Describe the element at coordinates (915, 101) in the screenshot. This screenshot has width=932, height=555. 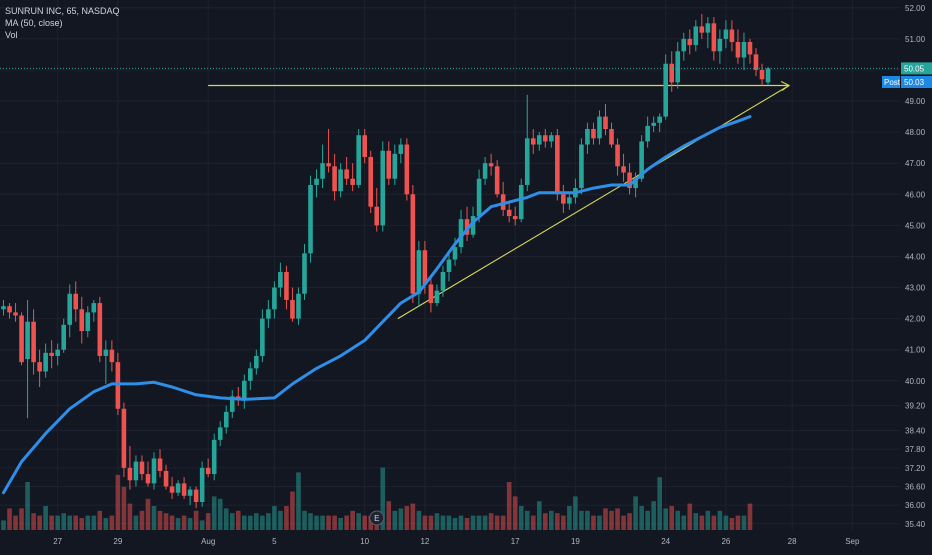
I see `y-tick-label: 49.00` at that location.